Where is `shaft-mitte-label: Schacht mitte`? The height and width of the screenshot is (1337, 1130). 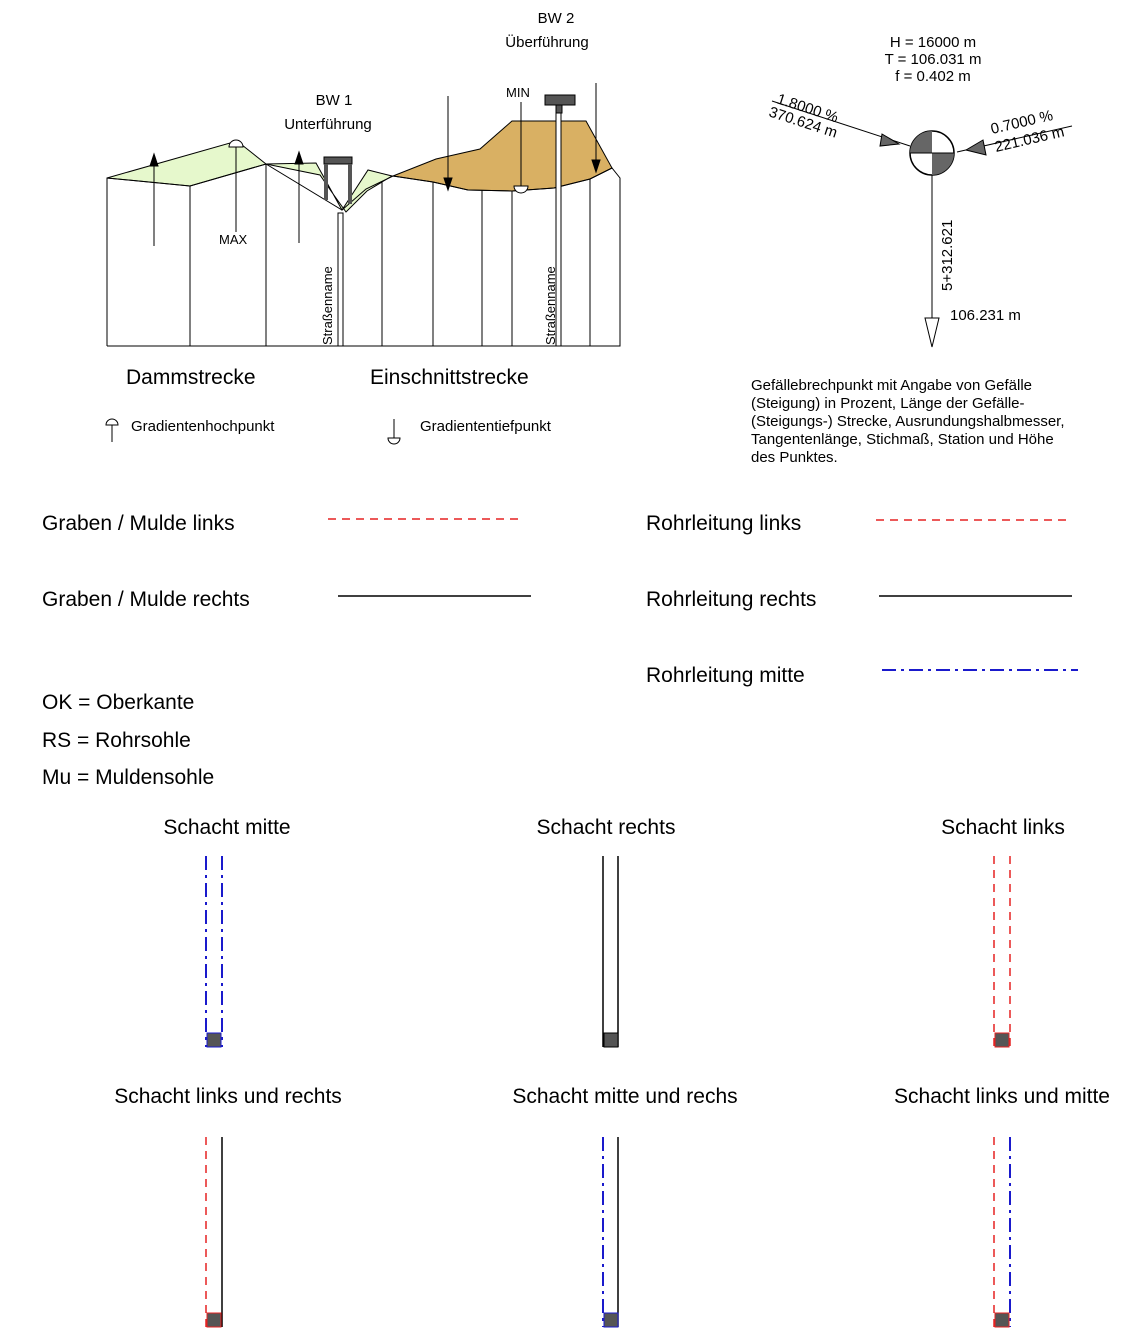
shaft-mitte-label: Schacht mitte is located at coordinates (226, 827).